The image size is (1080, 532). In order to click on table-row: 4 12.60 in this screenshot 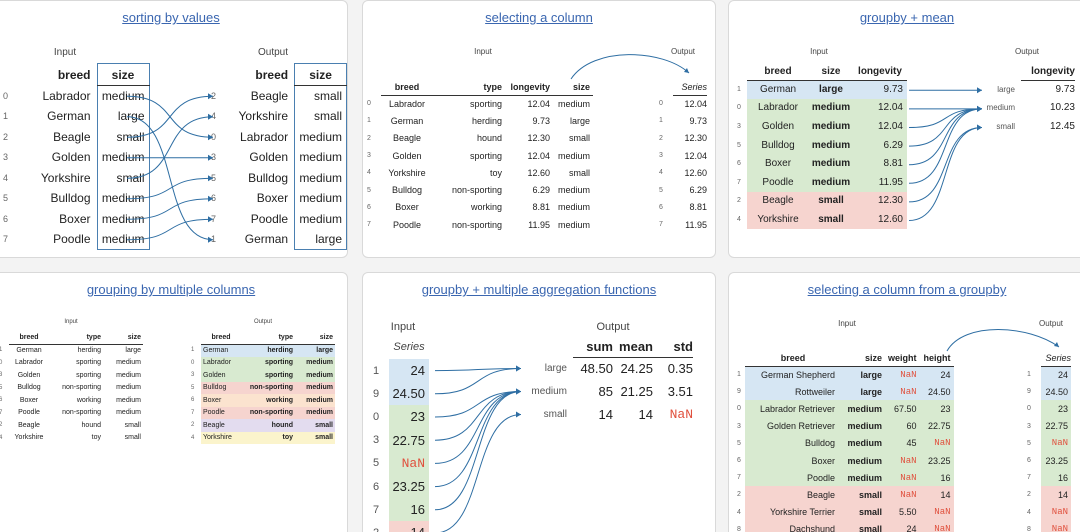, I will do `click(683, 172)`.